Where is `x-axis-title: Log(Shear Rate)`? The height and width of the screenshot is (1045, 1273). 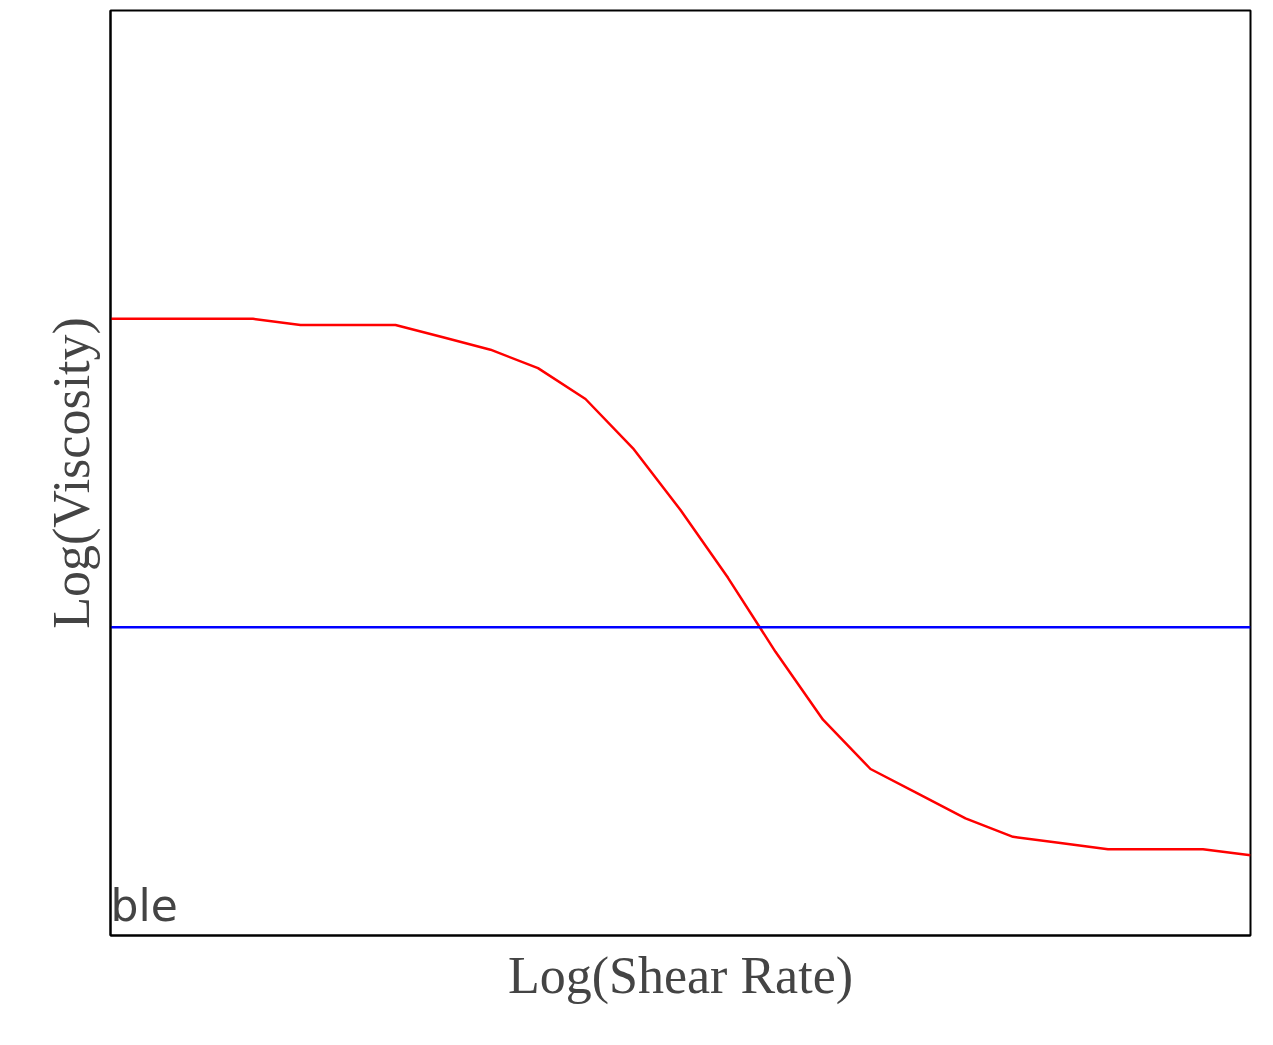 x-axis-title: Log(Shear Rate) is located at coordinates (680, 975).